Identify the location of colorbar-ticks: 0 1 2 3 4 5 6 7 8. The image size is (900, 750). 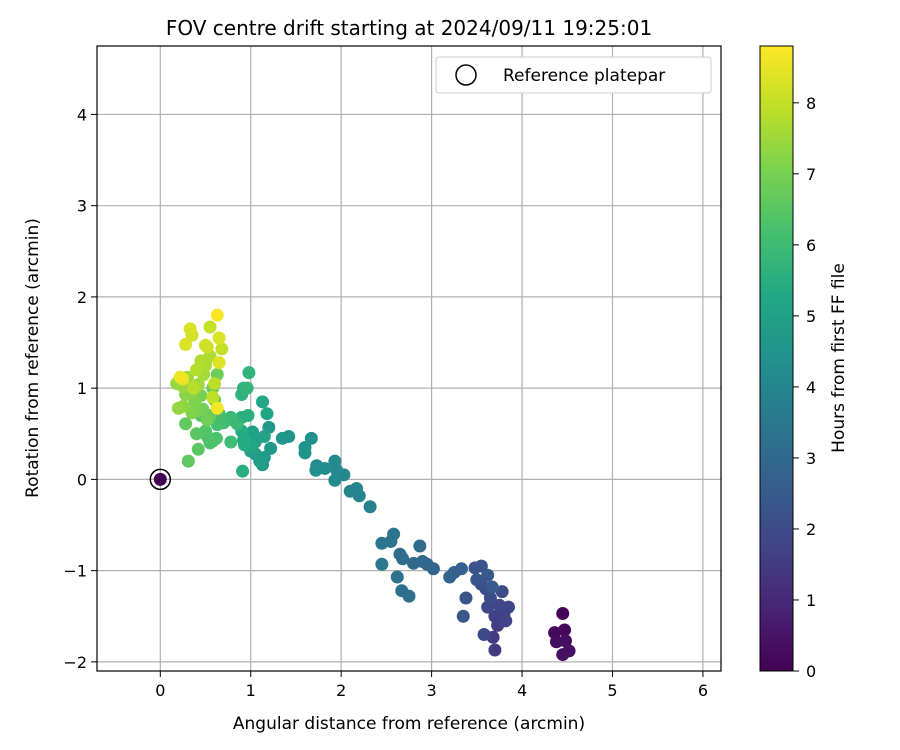
(804, 387).